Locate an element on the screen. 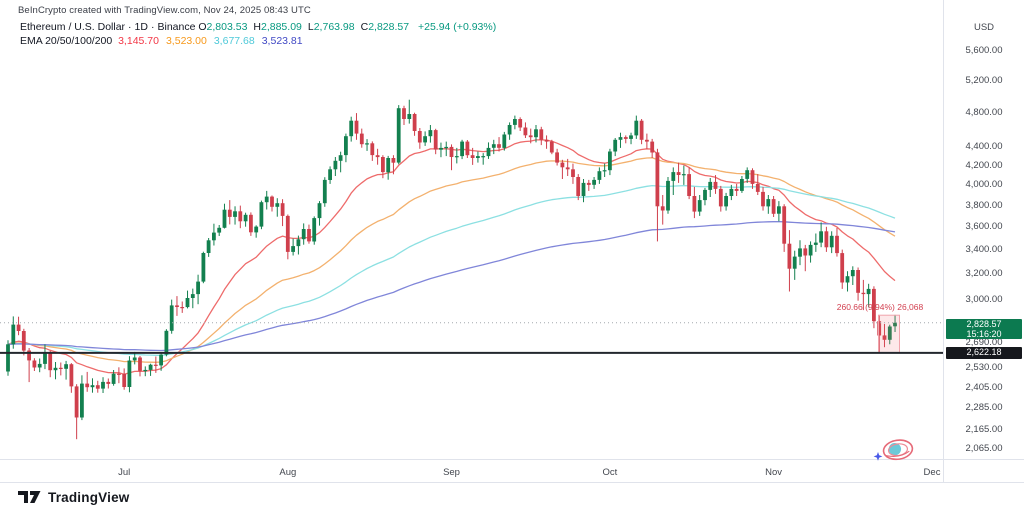  price-tick-label: 3,400.00 is located at coordinates (984, 250).